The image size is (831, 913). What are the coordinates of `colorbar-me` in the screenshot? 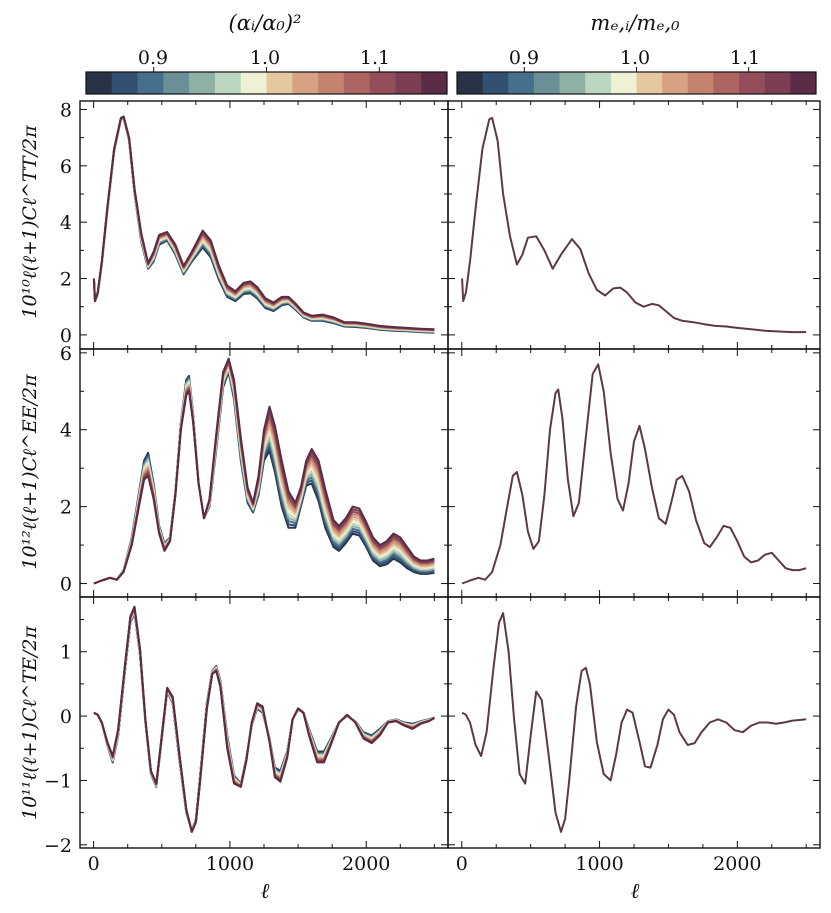 It's located at (636, 81).